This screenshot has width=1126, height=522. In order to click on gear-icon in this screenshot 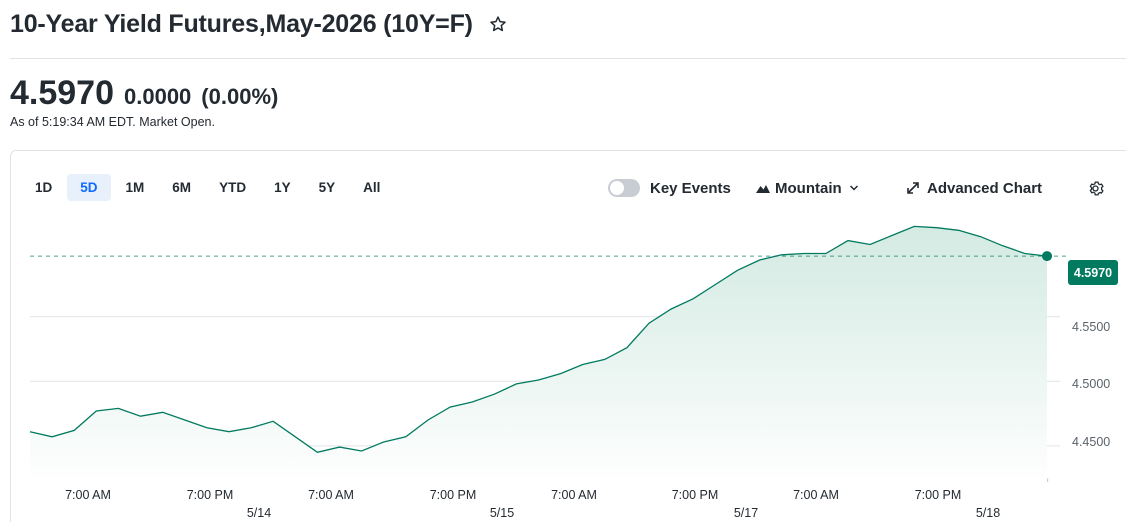, I will do `click(1096, 188)`.